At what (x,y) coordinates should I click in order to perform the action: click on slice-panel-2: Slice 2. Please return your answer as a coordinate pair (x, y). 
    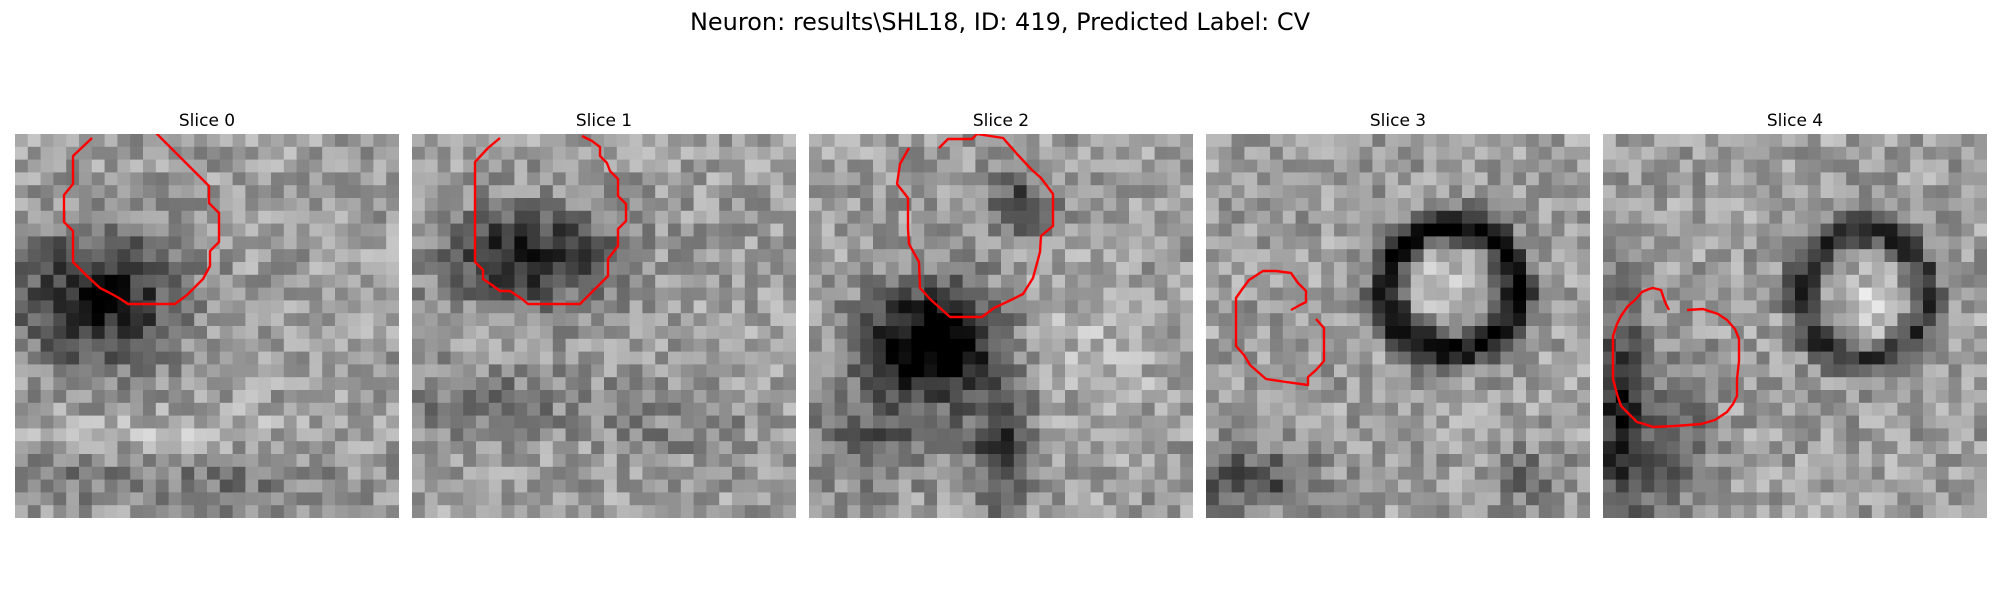
    Looking at the image, I should click on (1001, 313).